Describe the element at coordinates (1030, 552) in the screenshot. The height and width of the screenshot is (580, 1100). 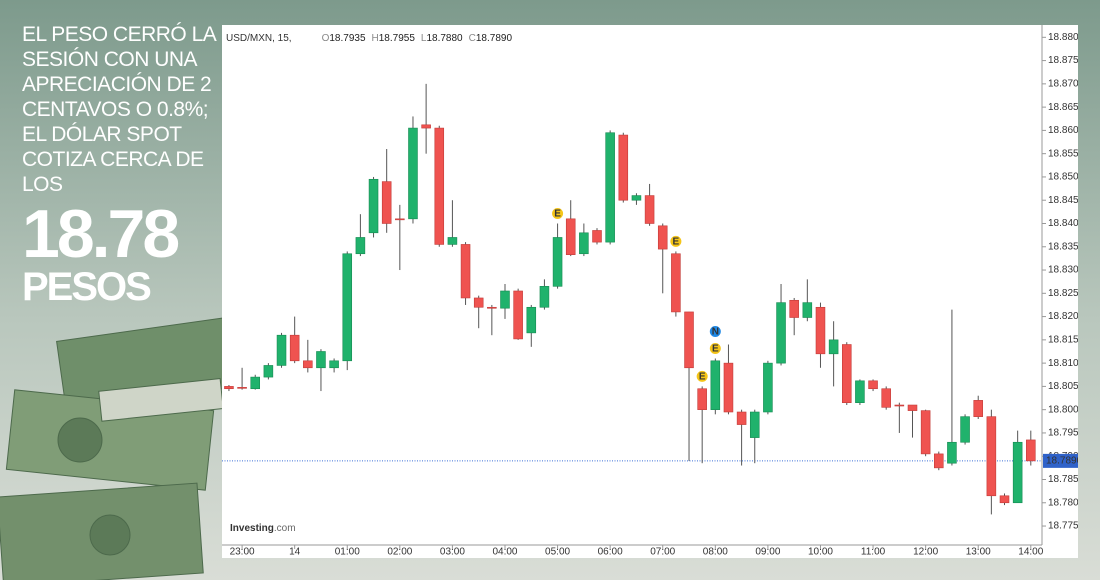
I see `x-tick-label: 14:00` at that location.